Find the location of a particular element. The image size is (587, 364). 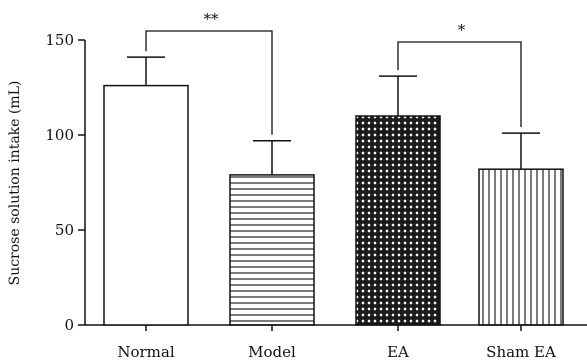

x-tick-label-ea: EA is located at coordinates (398, 352).